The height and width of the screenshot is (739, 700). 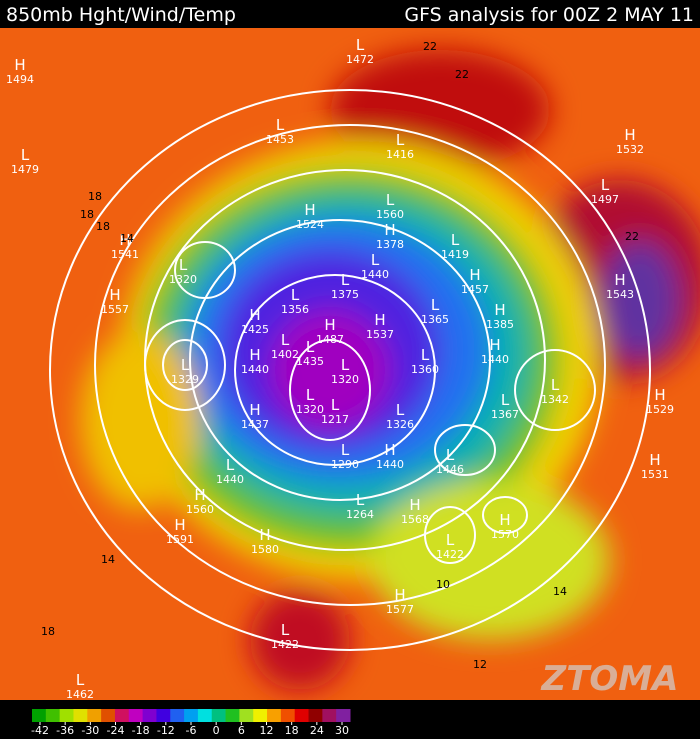 What do you see at coordinates (292, 729) in the screenshot?
I see `colorbar-label: 18` at bounding box center [292, 729].